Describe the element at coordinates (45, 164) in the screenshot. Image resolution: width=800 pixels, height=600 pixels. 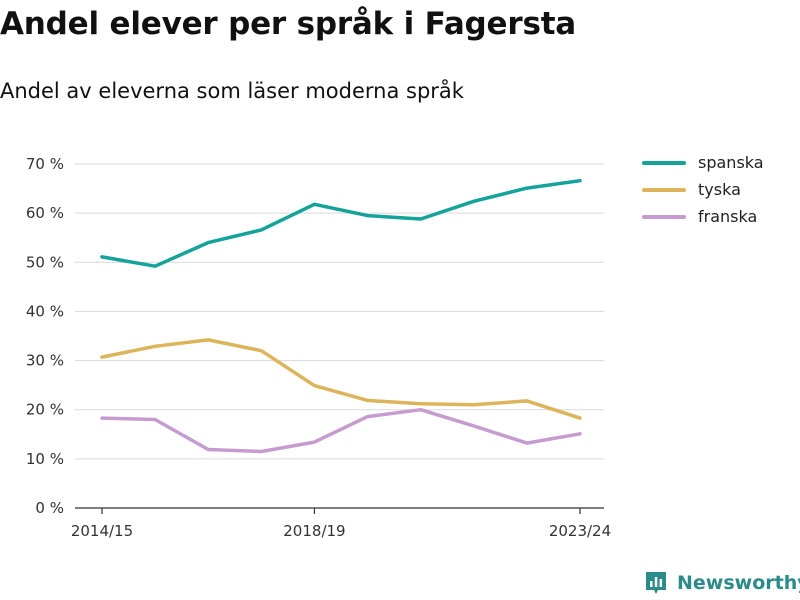
I see `y-tick-label: 70 %` at that location.